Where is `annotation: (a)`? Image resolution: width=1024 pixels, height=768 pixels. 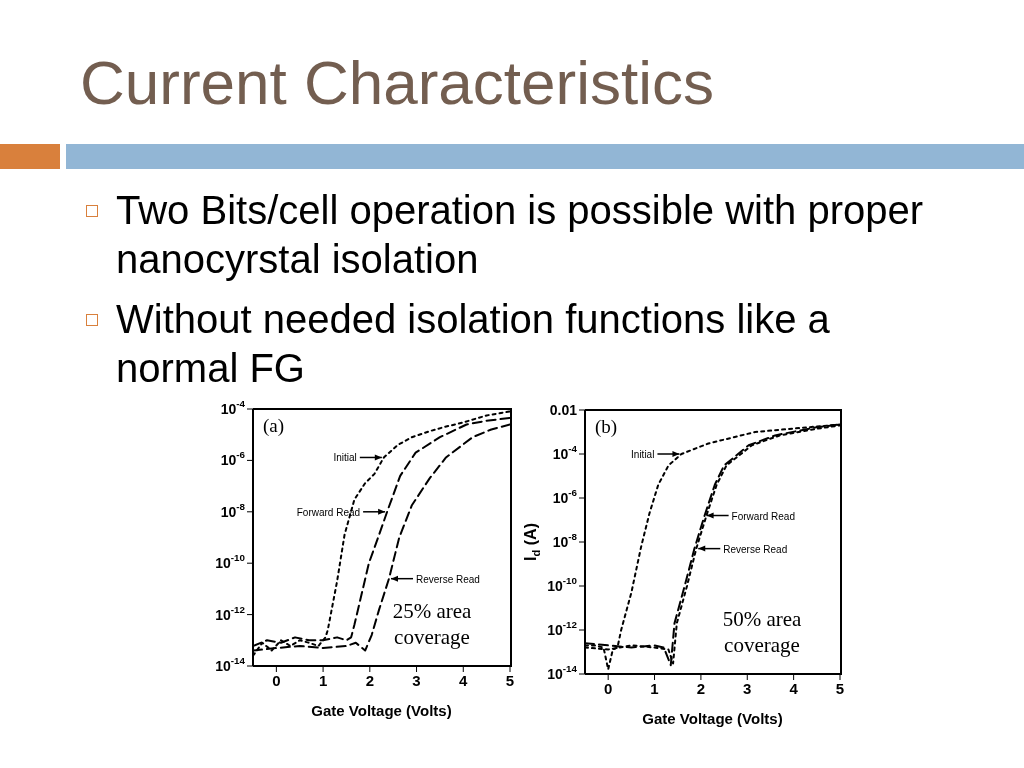 annotation: (a) is located at coordinates (274, 426).